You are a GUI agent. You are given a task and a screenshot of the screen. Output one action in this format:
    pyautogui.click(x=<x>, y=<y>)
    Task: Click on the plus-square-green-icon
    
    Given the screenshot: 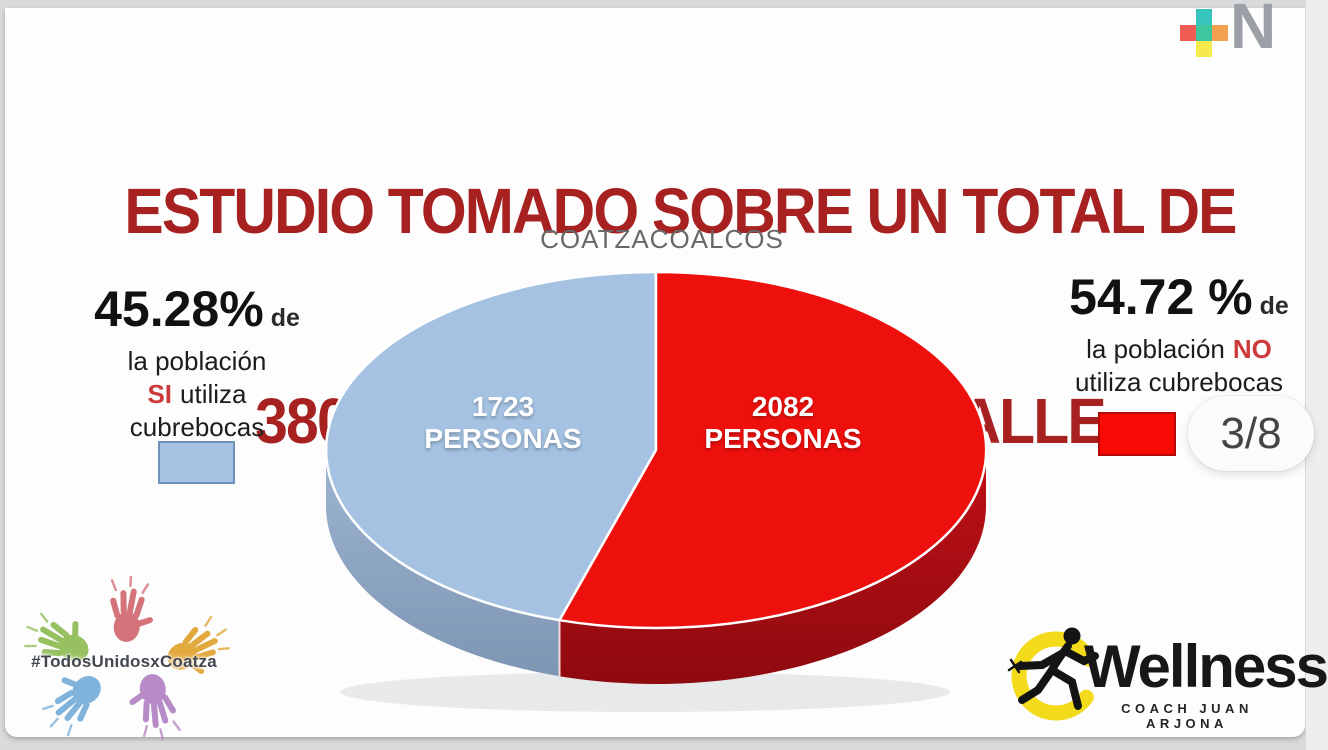 What is the action you would take?
    pyautogui.click(x=1204, y=33)
    